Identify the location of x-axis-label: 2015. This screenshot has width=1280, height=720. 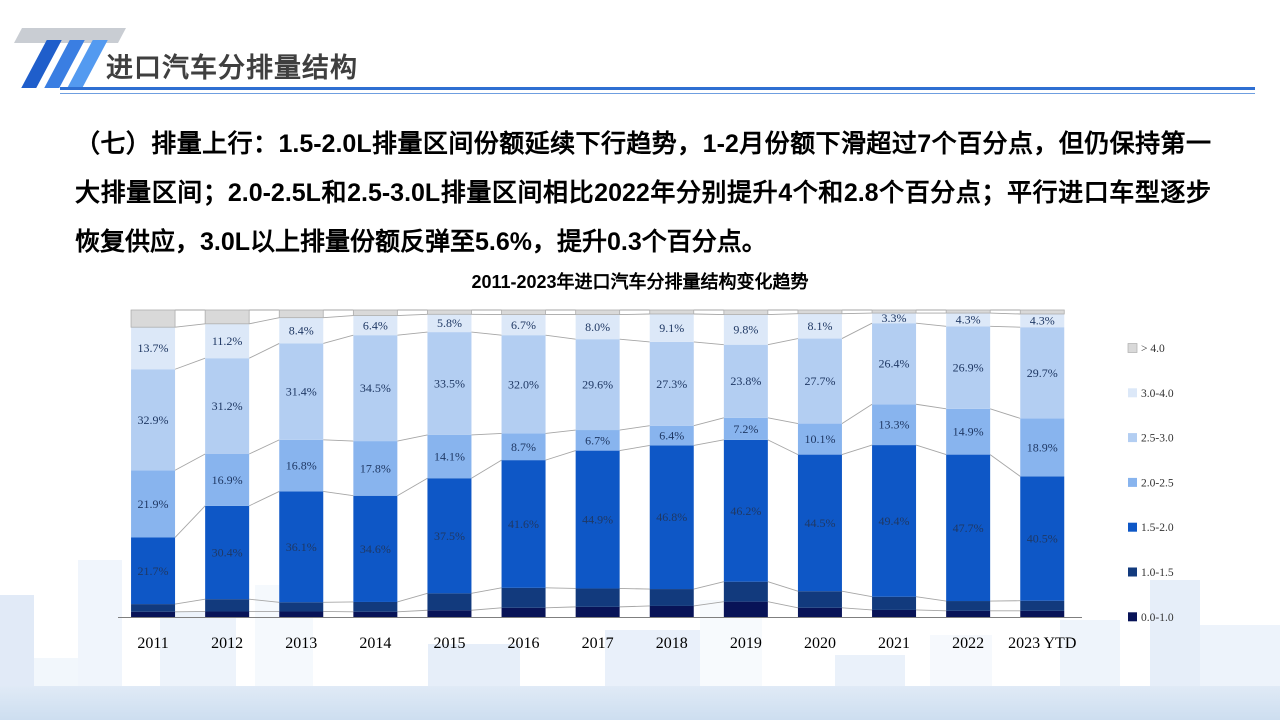
(449, 643).